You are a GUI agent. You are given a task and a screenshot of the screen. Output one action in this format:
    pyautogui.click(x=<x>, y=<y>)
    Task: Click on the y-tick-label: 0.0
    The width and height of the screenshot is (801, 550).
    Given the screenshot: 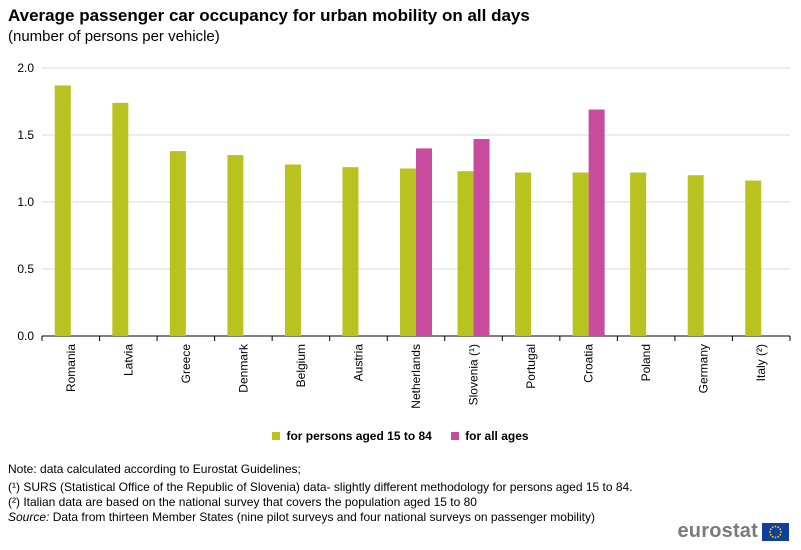 What is the action you would take?
    pyautogui.click(x=25, y=336)
    